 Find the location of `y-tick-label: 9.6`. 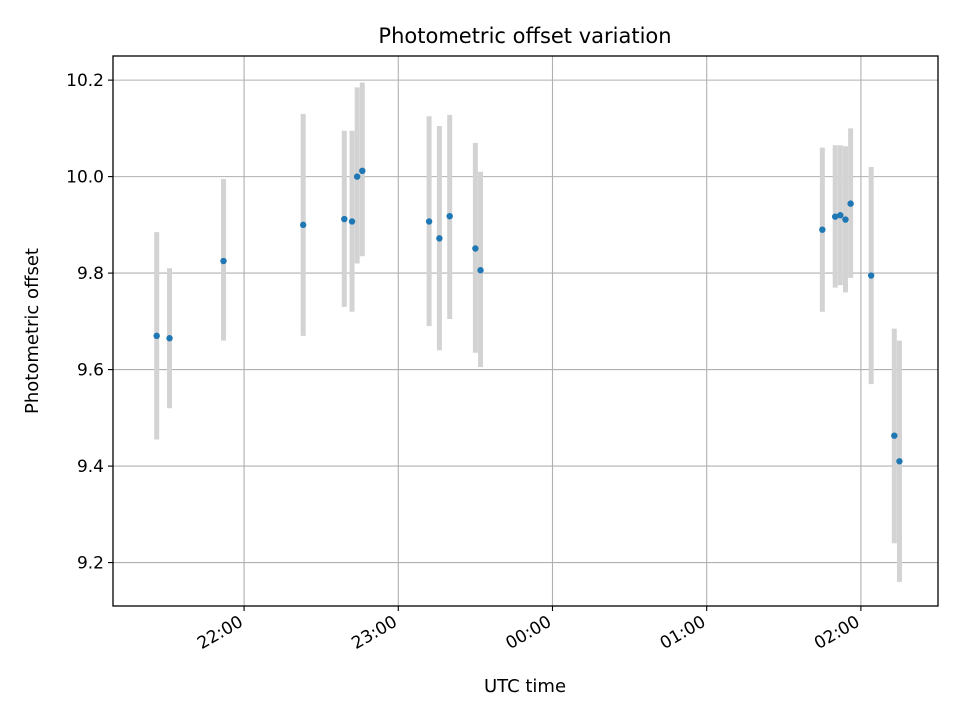

y-tick-label: 9.6 is located at coordinates (90, 371).